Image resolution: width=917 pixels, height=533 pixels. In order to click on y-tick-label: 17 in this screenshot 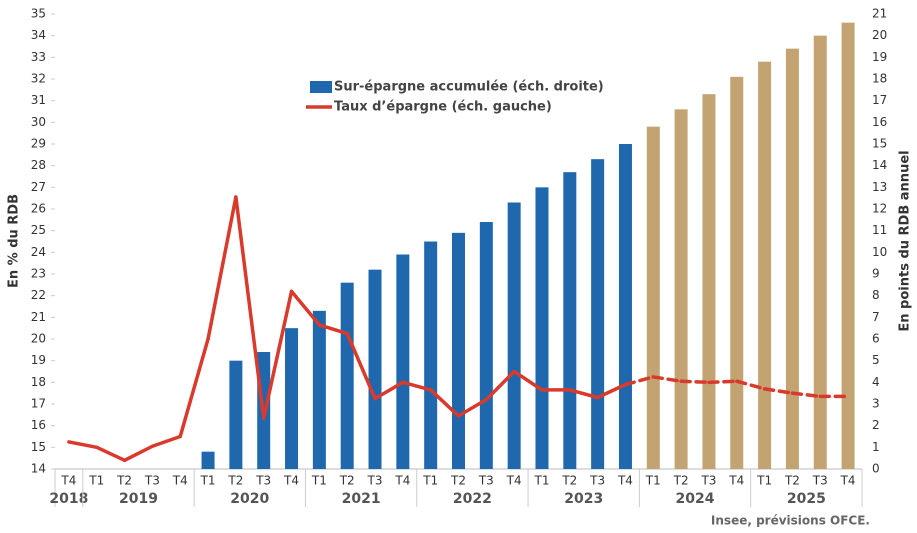, I will do `click(38, 404)`.